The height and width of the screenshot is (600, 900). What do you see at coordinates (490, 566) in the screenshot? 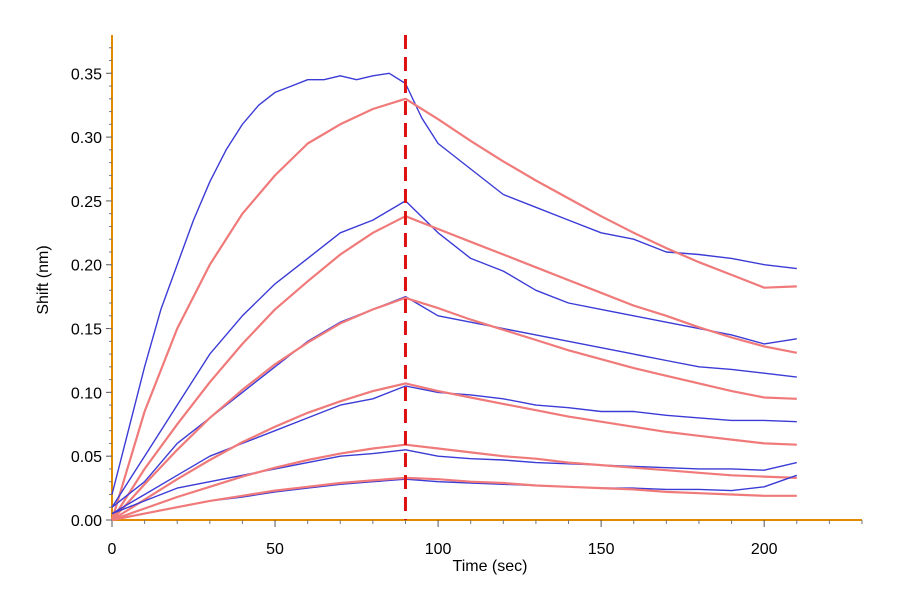
I see `x-axis-title: Time (sec)` at bounding box center [490, 566].